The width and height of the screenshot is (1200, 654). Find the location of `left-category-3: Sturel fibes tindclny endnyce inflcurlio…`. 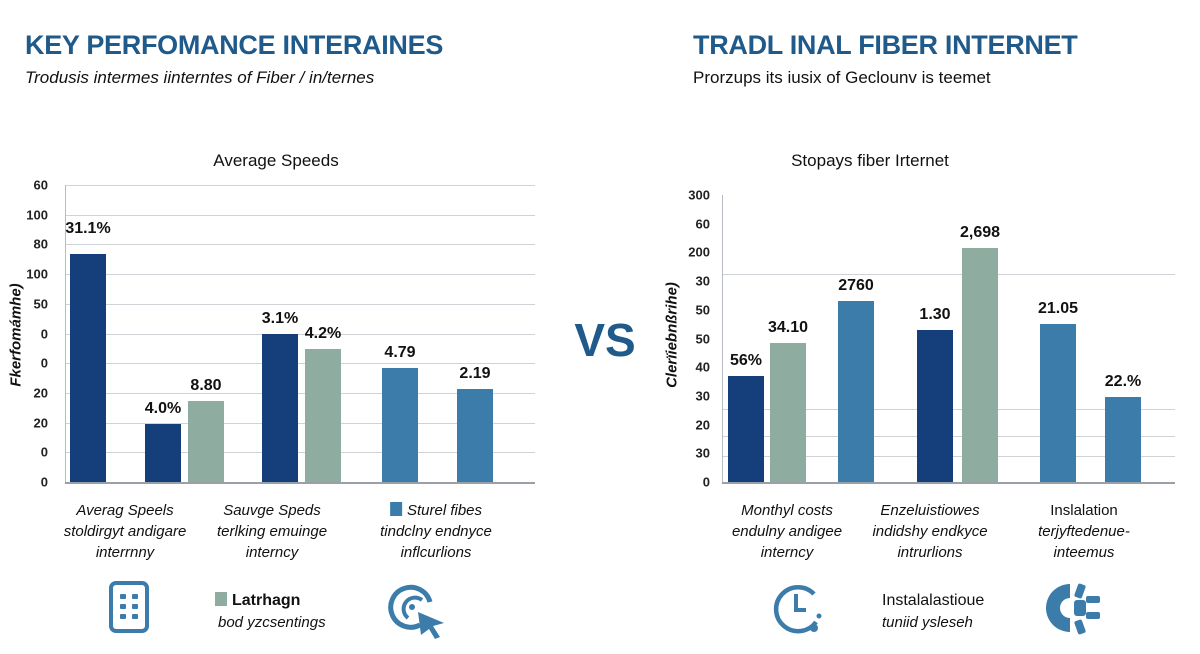

left-category-3: Sturel fibes tindclny endnyce inflcurlio… is located at coordinates (436, 531).